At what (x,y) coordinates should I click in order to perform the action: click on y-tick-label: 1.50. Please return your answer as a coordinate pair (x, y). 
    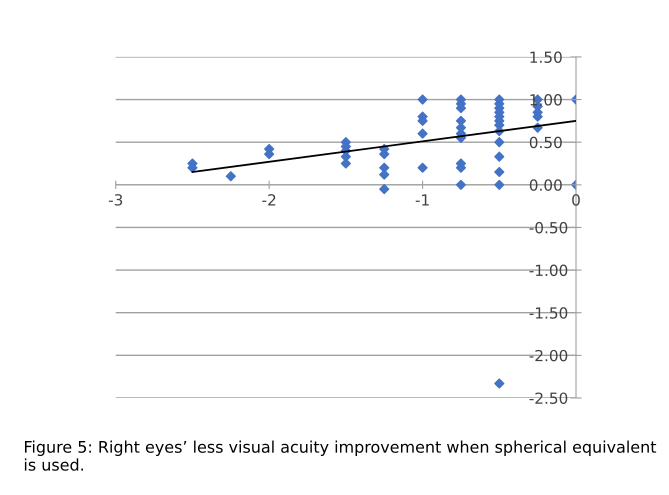
    Looking at the image, I should click on (546, 57).